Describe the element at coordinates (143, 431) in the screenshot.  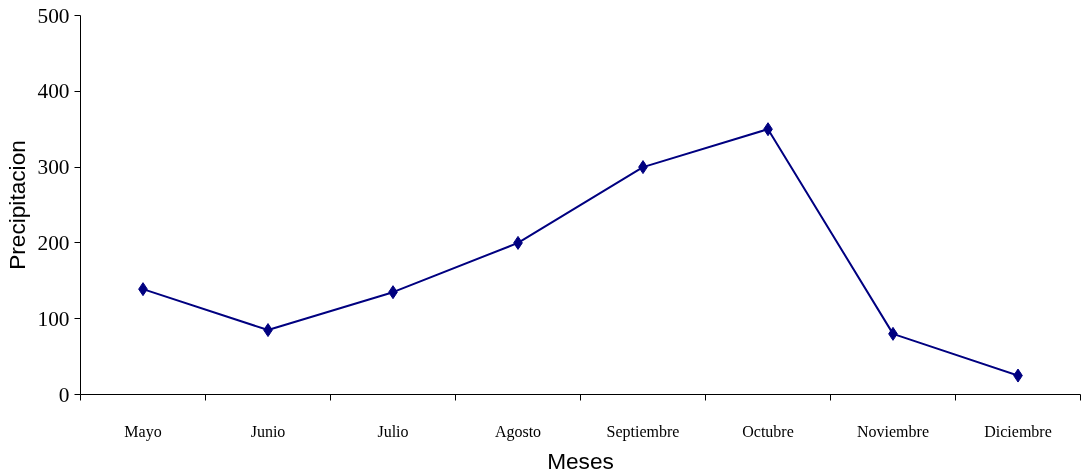
I see `x-tick-label: Mayo` at that location.